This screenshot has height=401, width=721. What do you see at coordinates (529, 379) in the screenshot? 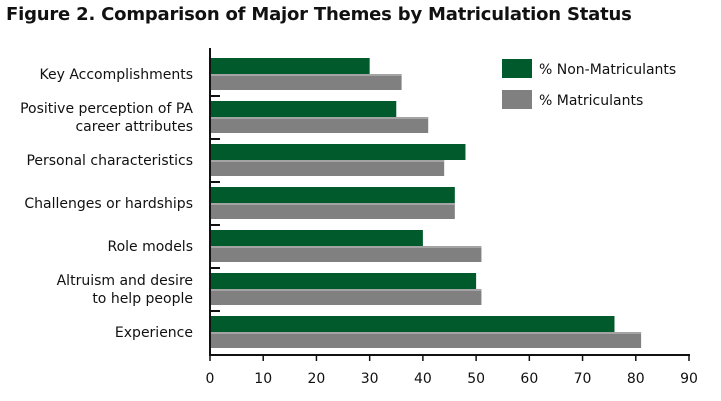
I see `x-tick-label-60: 60` at bounding box center [529, 379].